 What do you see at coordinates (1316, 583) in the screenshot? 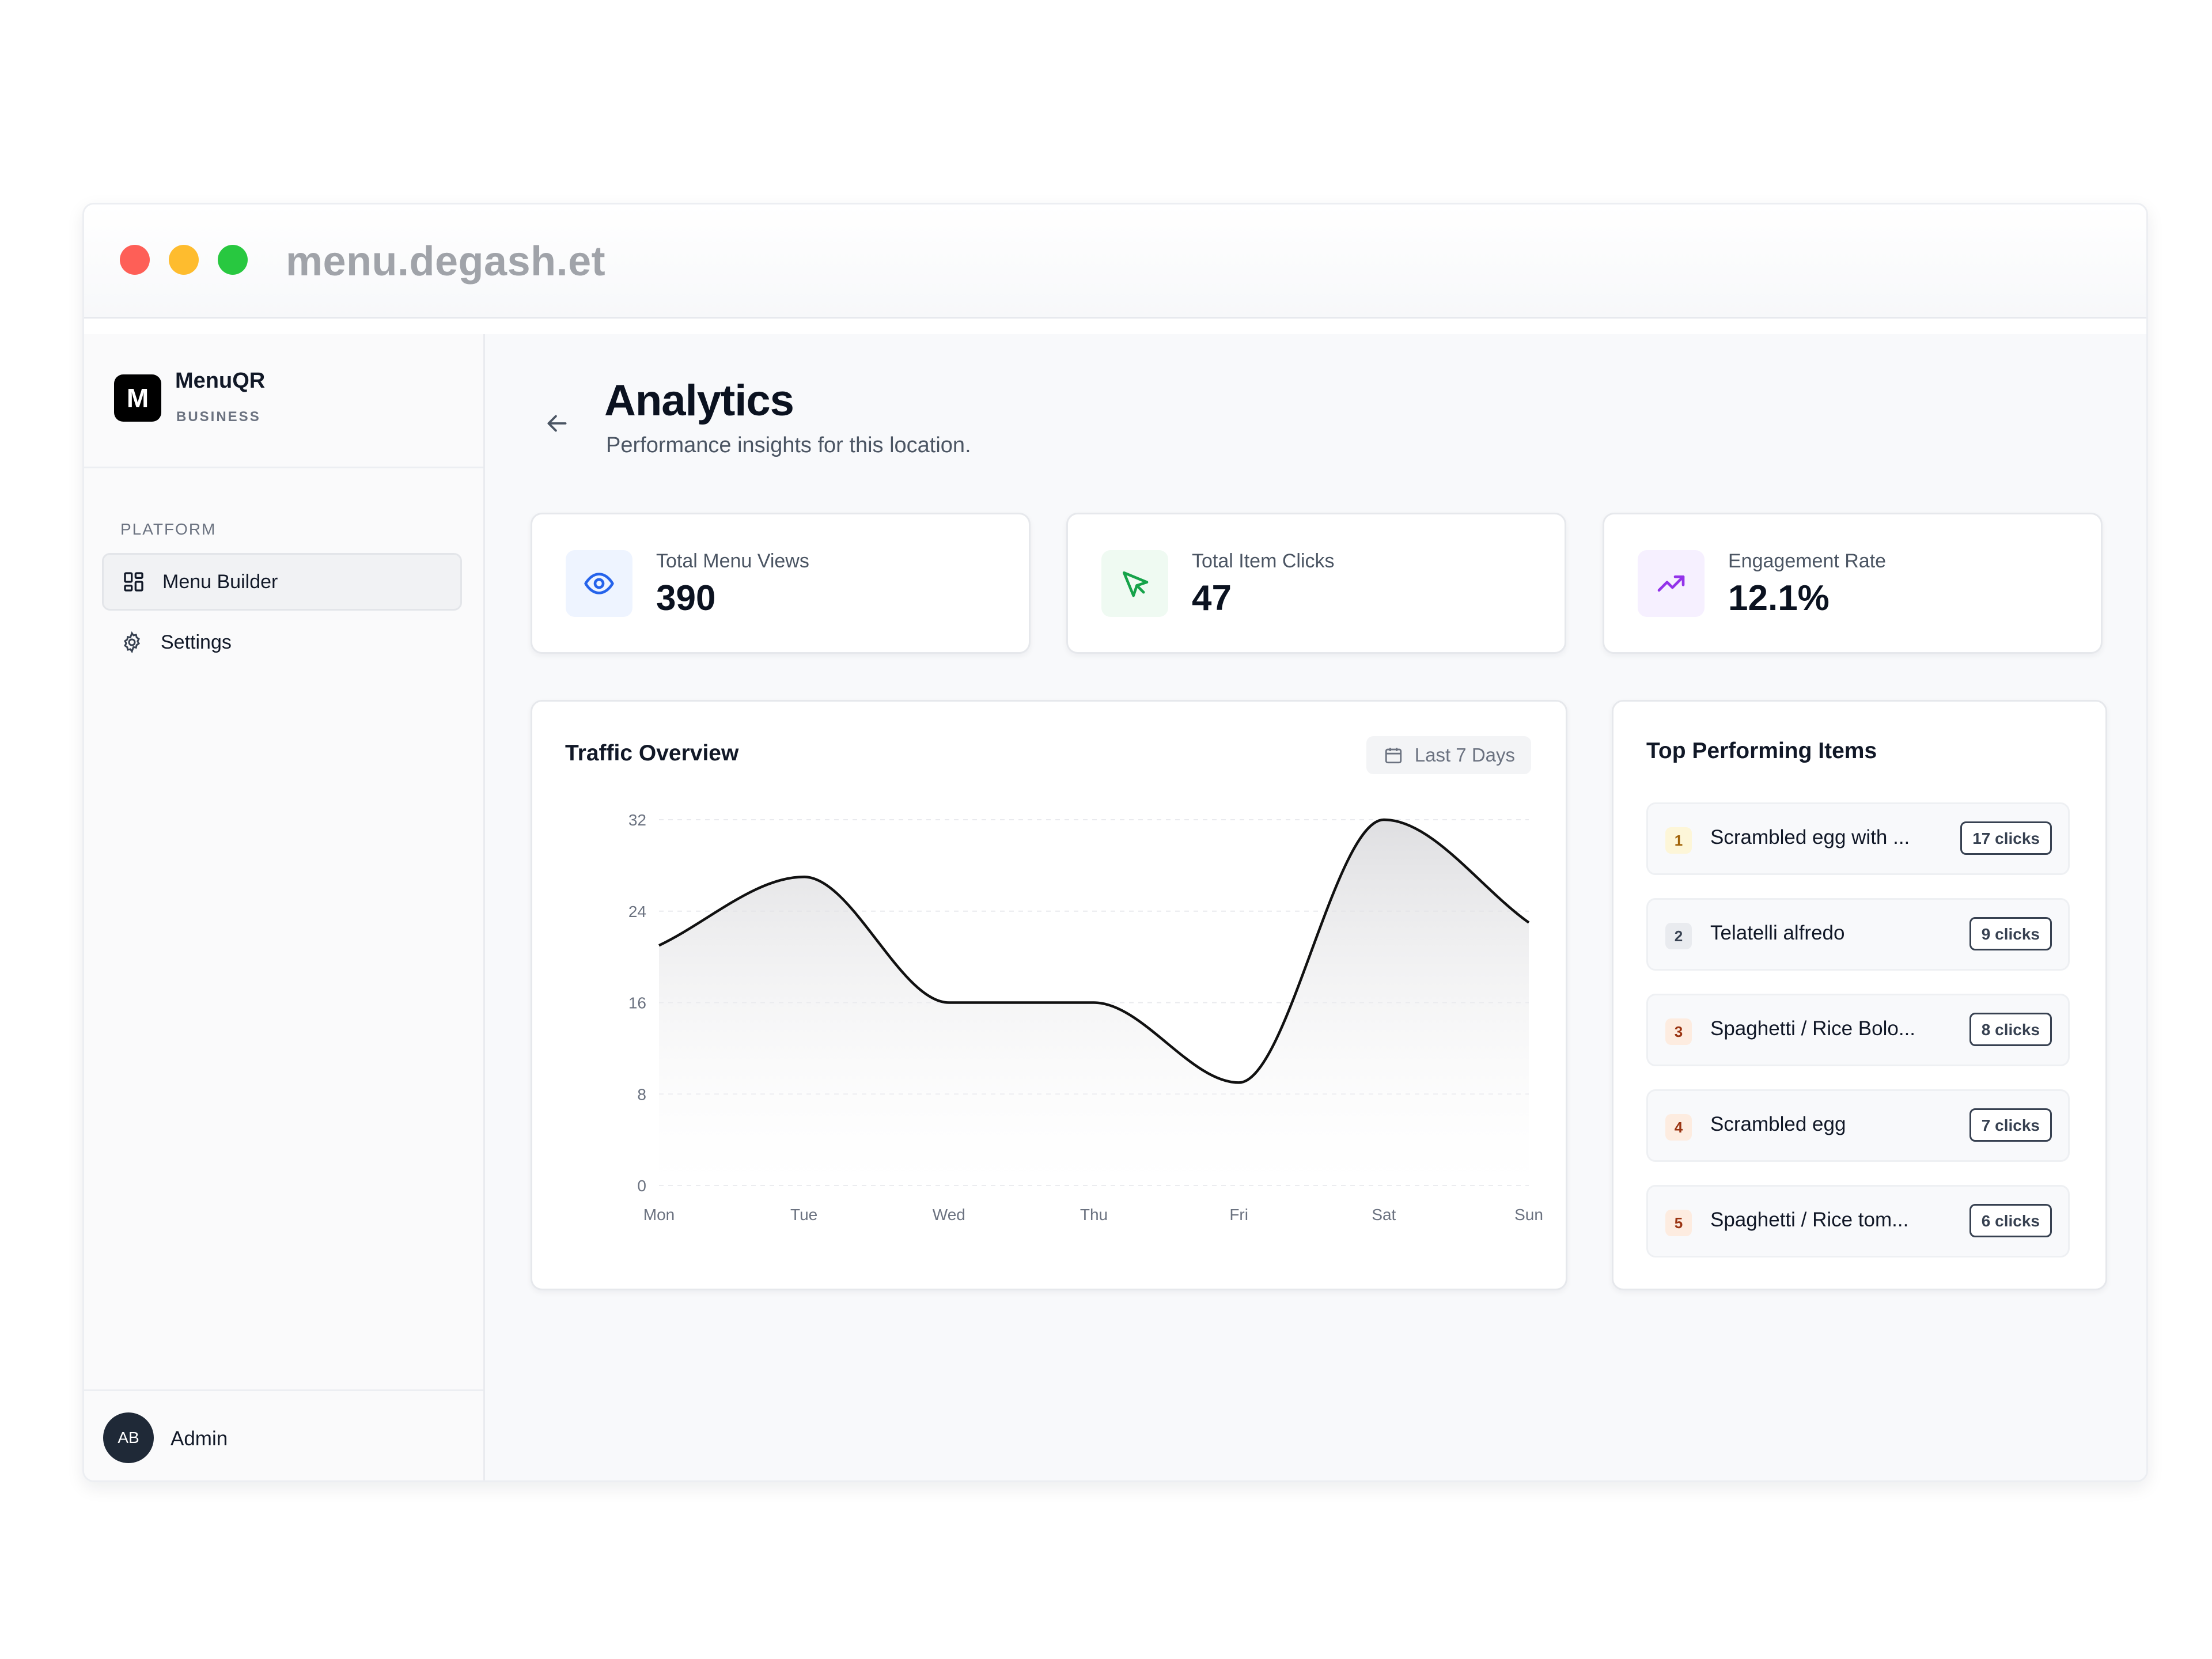
I see `stat-card-item-clicks: Total Item Clicks 47` at bounding box center [1316, 583].